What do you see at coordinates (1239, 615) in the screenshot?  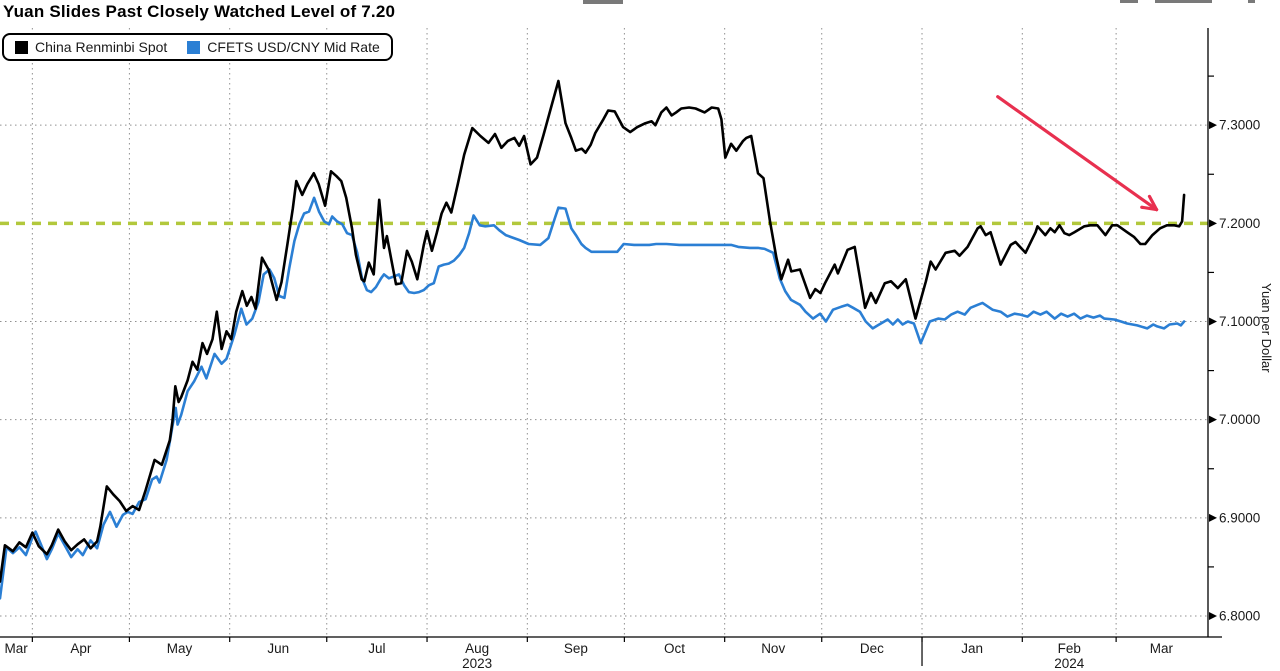 I see `y-tick-label: 6.8000` at bounding box center [1239, 615].